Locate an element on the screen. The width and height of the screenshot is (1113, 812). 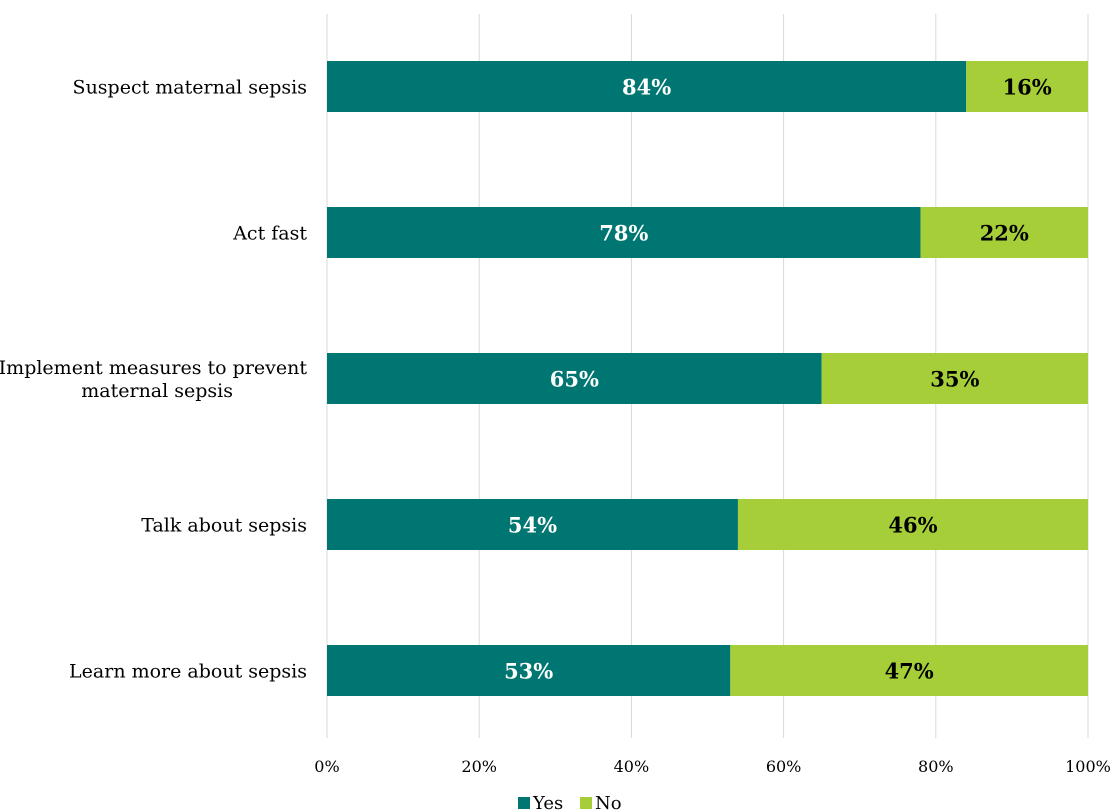
data-label-no: 16% is located at coordinates (1027, 87).